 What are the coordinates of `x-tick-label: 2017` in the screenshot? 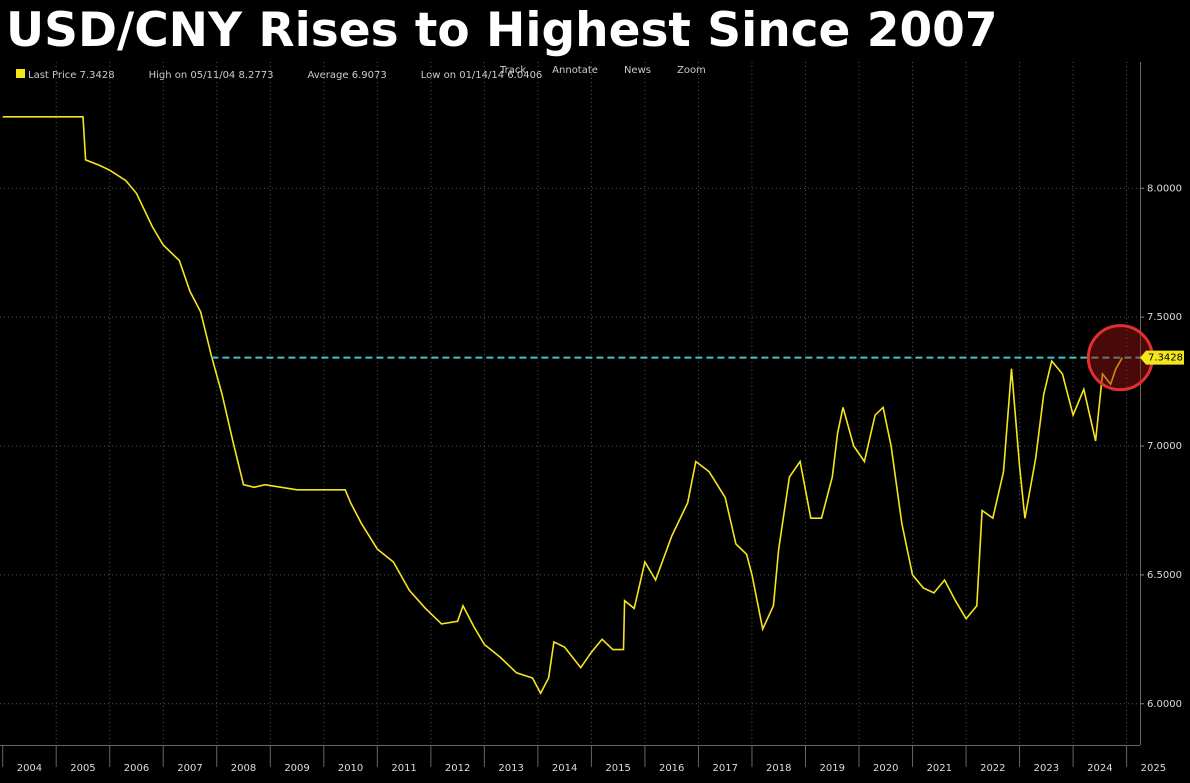 It's located at (724, 768).